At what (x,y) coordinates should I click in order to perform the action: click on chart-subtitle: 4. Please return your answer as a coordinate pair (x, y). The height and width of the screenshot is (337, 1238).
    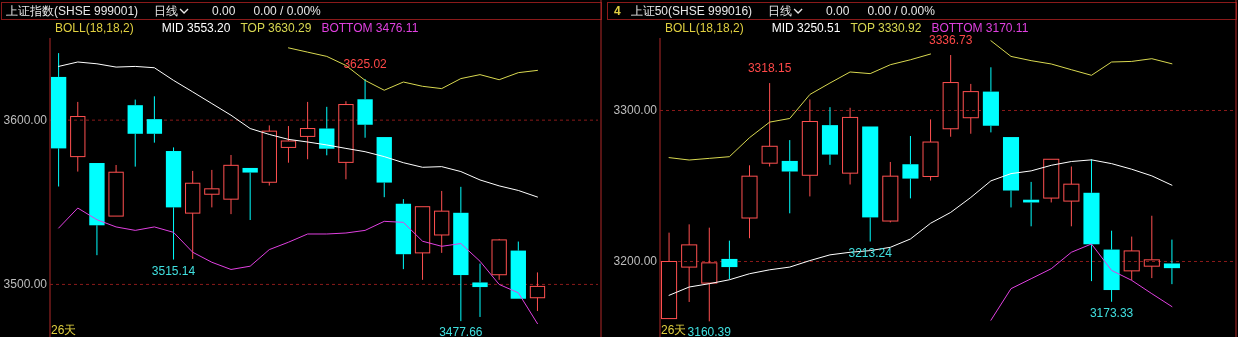
    Looking at the image, I should click on (617, 11).